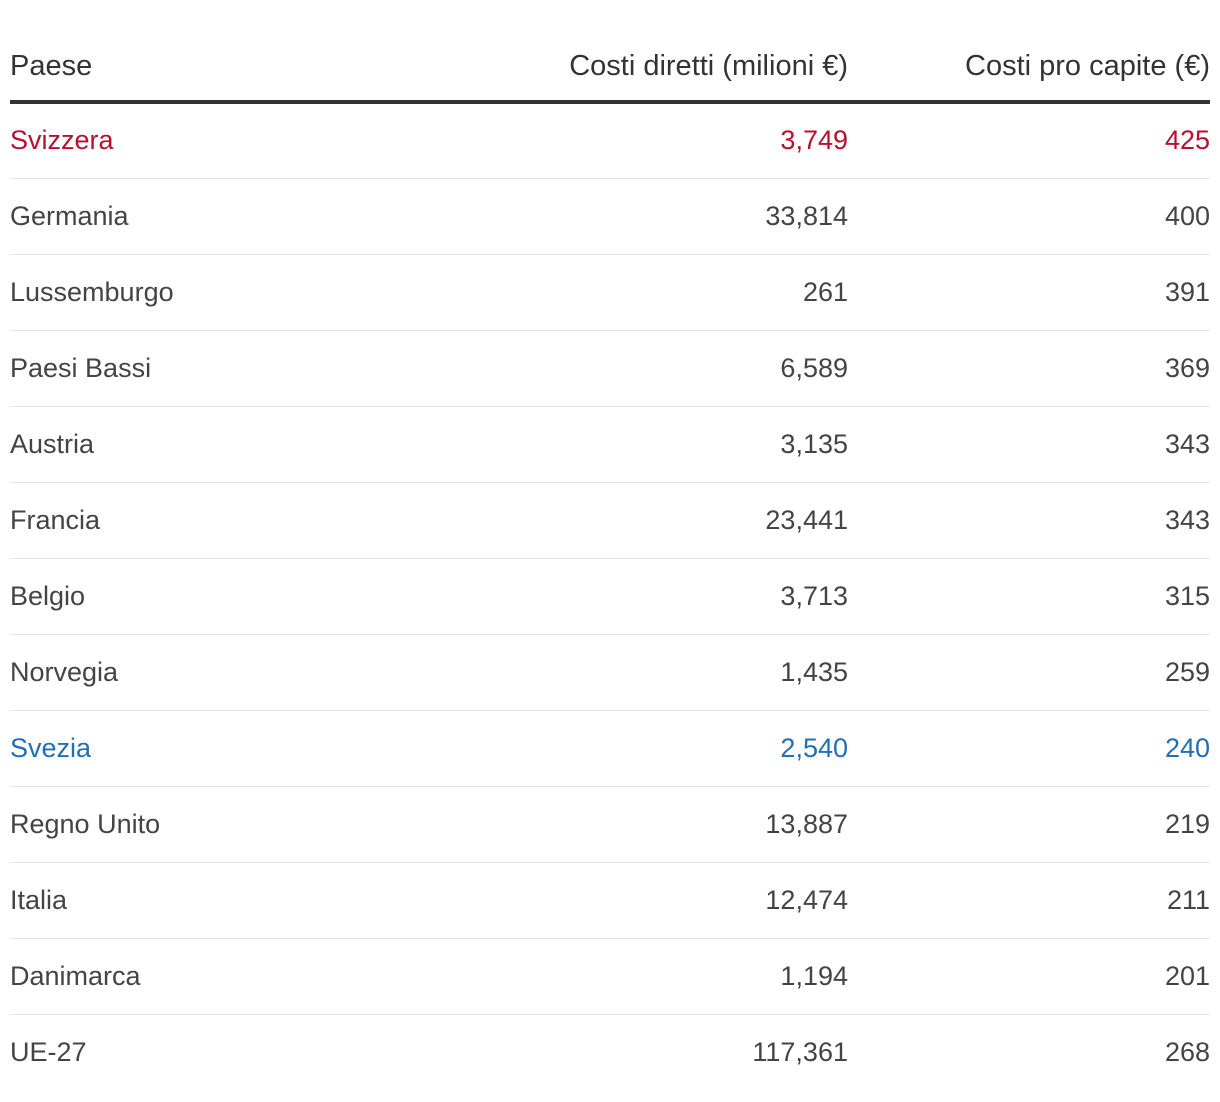  Describe the element at coordinates (235, 140) in the screenshot. I see `cell-country: Svizzera` at that location.